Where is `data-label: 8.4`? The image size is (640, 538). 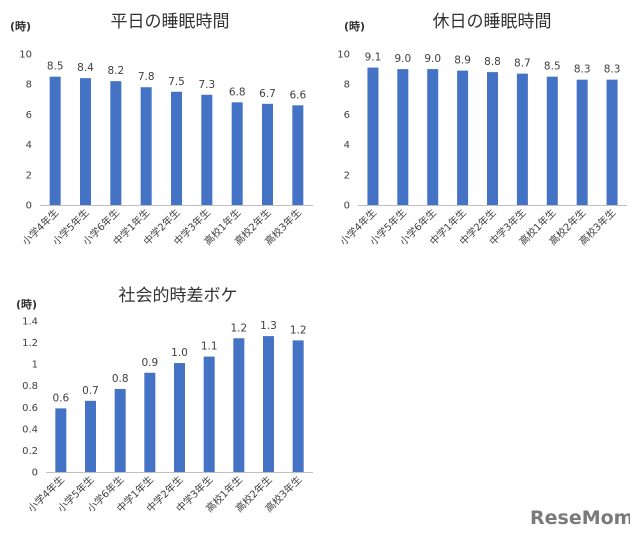 data-label: 8.4 is located at coordinates (85, 68).